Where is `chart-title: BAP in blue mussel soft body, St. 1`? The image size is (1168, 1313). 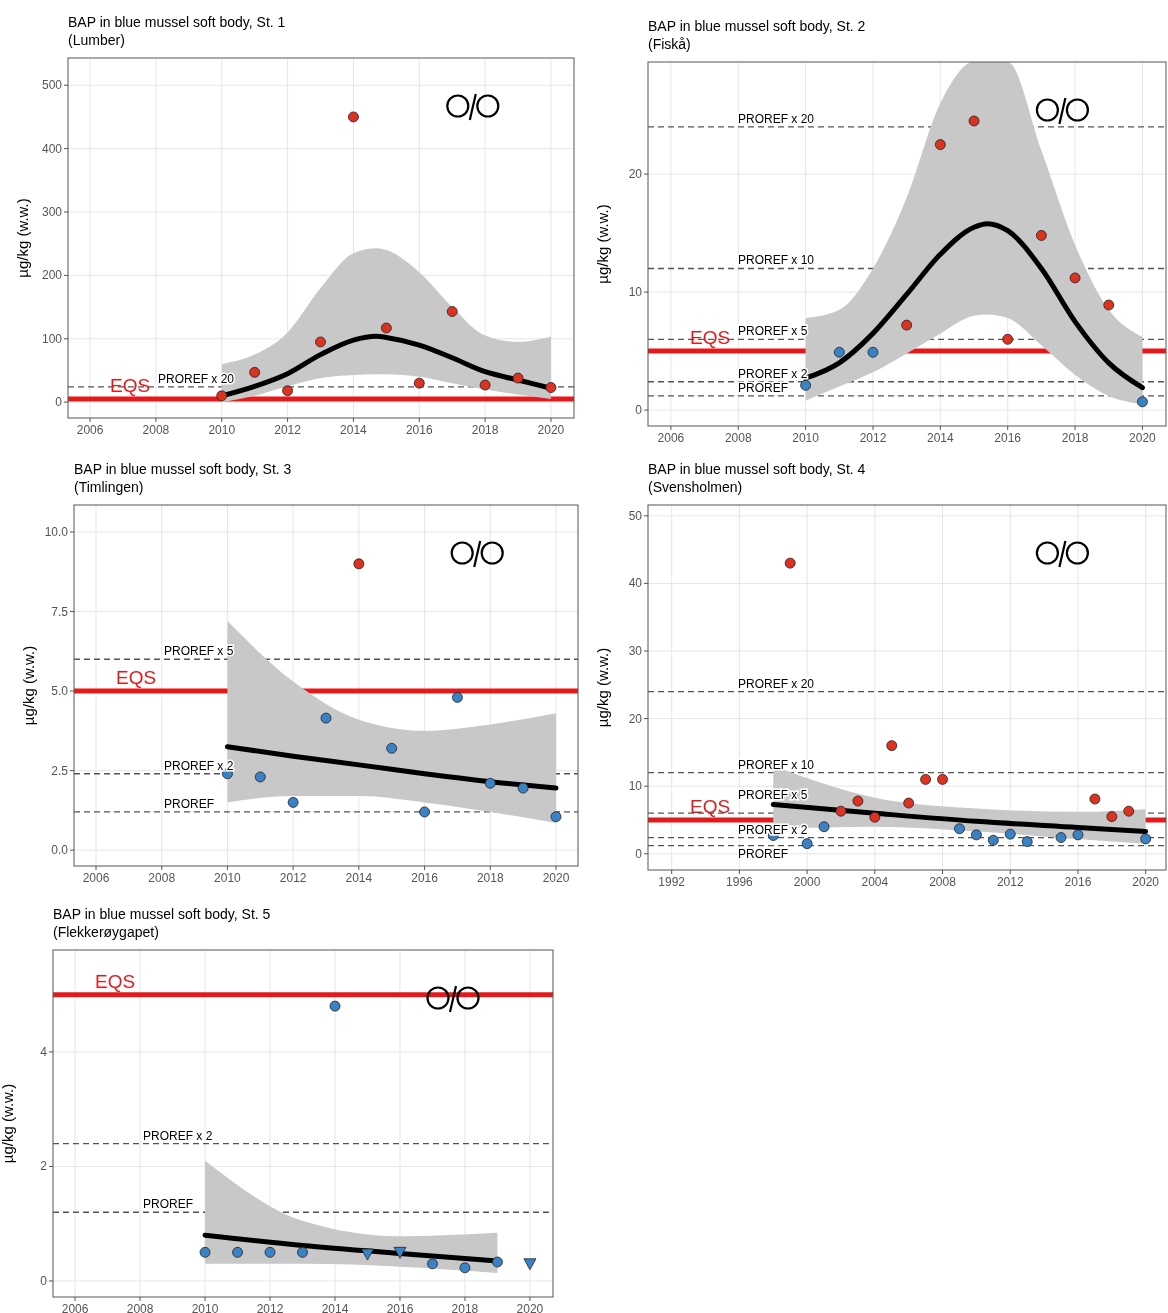 chart-title: BAP in blue mussel soft body, St. 1 is located at coordinates (177, 22).